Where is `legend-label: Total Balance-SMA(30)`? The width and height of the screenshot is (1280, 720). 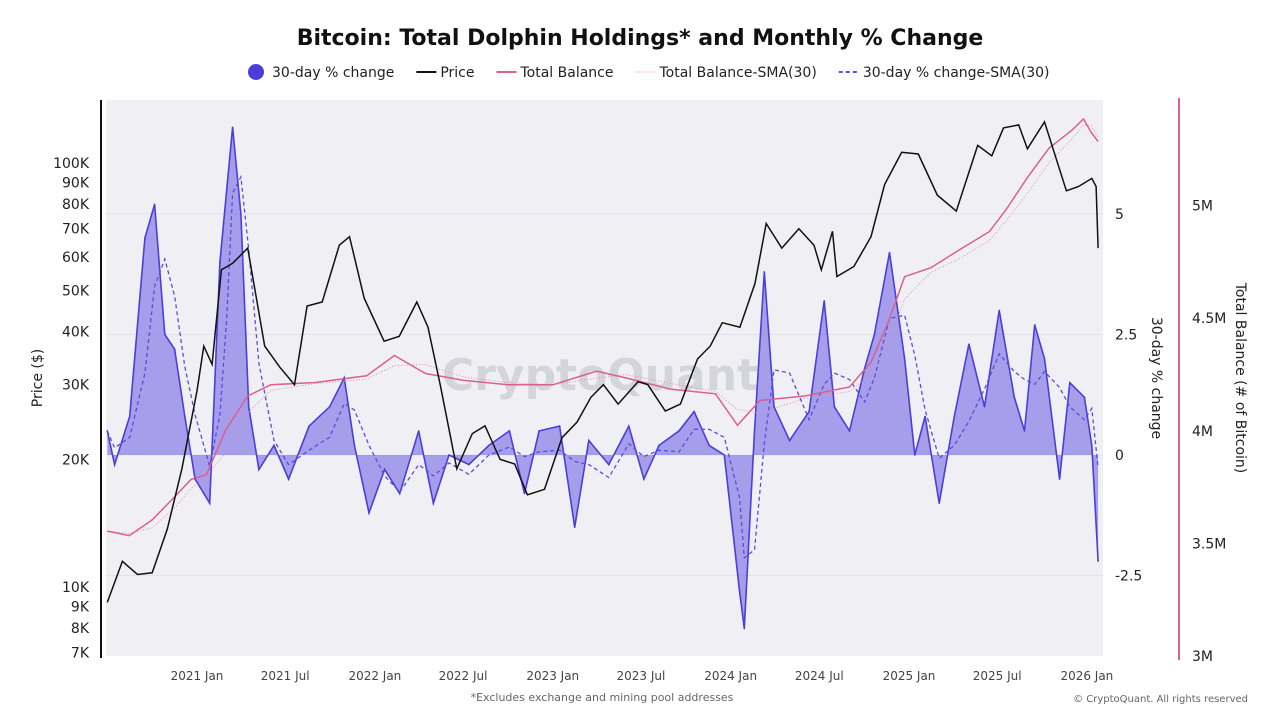 legend-label: Total Balance-SMA(30) is located at coordinates (737, 73).